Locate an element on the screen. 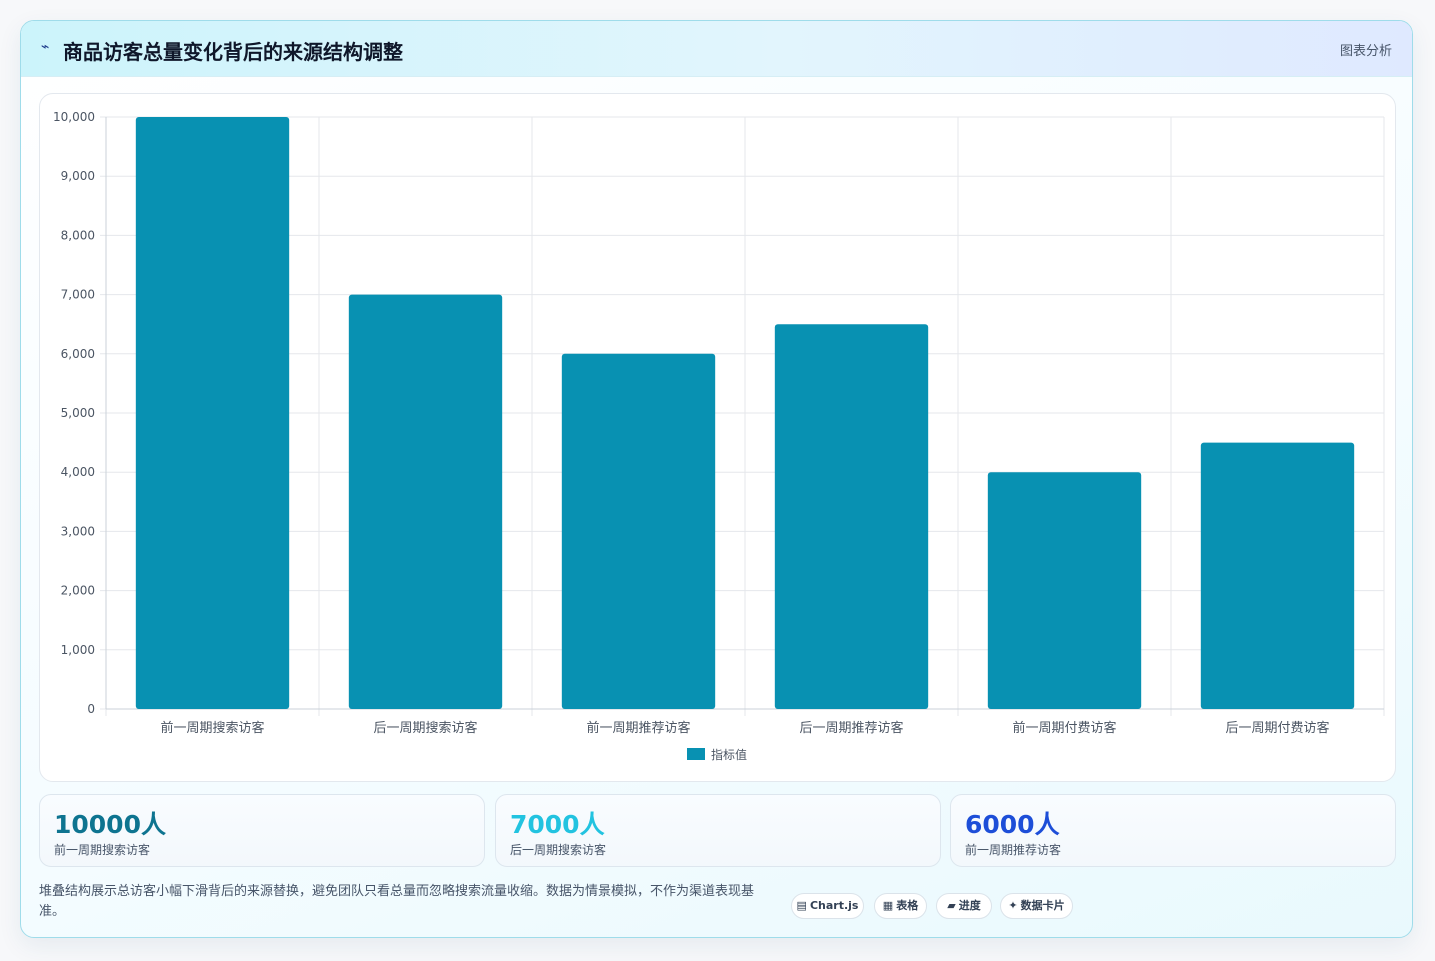 This screenshot has width=1435, height=961. legend-swatch is located at coordinates (696, 754).